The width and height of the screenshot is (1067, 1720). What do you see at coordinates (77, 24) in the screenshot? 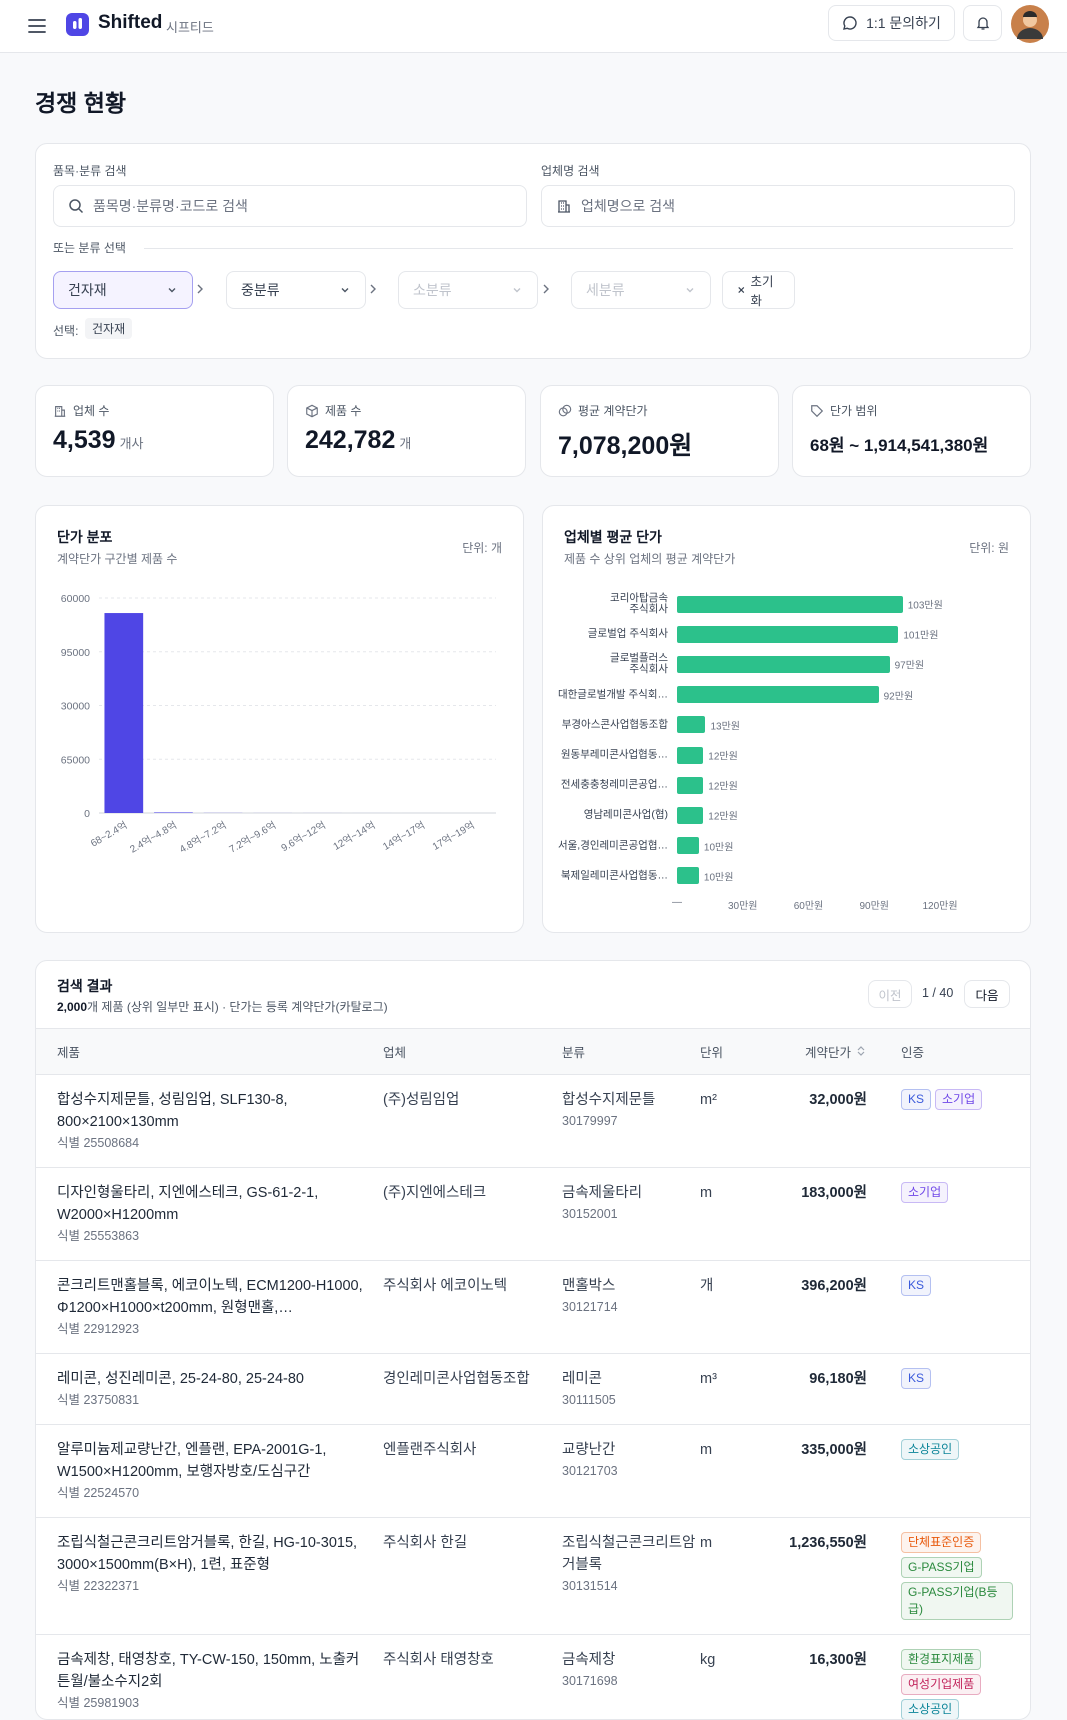
I see `logo-icon` at bounding box center [77, 24].